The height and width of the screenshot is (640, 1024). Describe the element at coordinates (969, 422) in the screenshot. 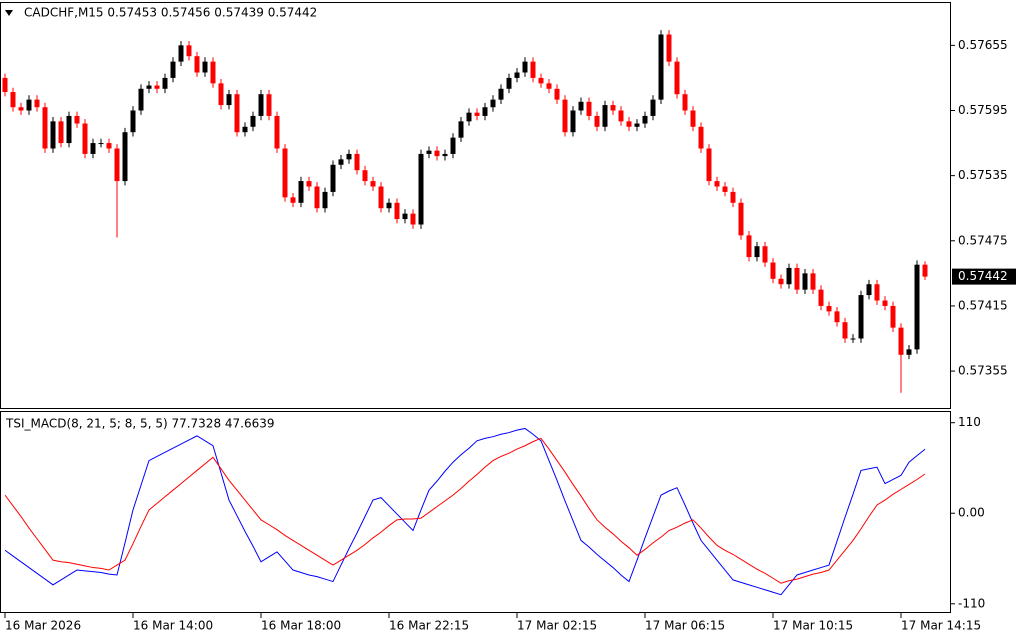

I see `y-tick-label: 110` at that location.